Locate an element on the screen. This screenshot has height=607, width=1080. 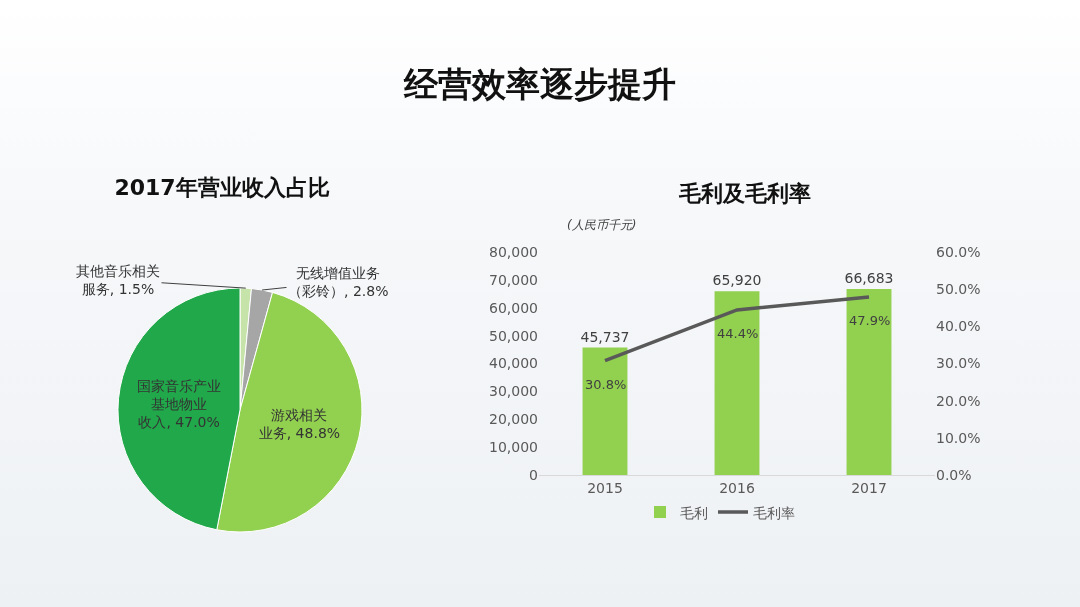
data-label: 47.9% is located at coordinates (870, 320).